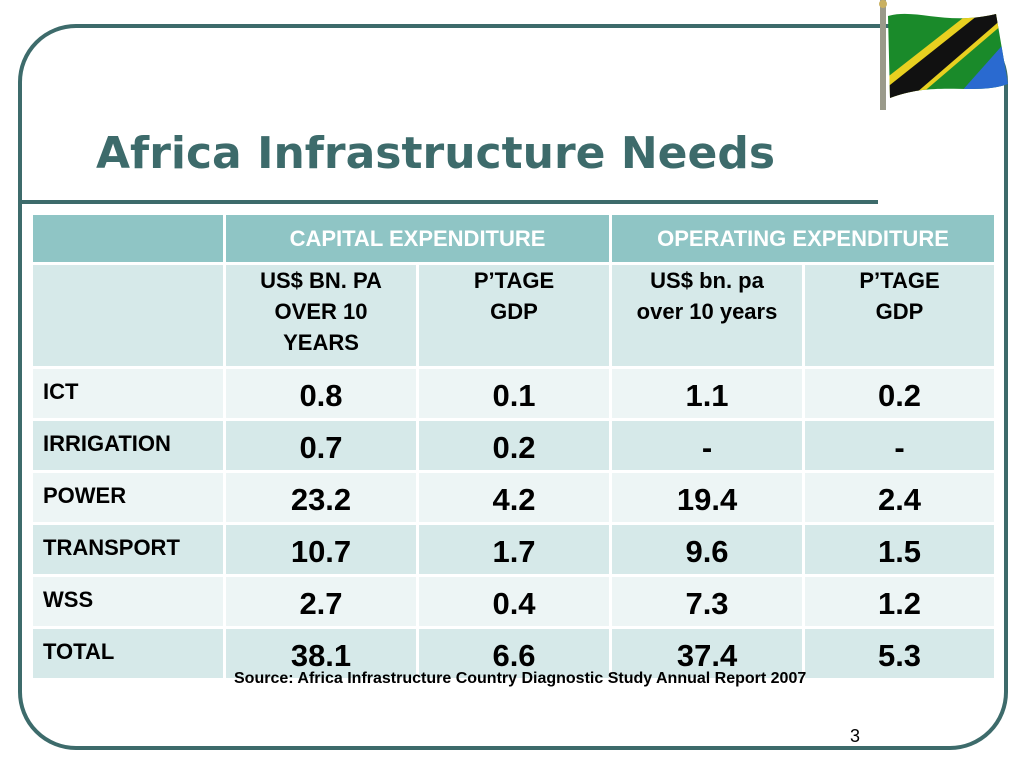 The width and height of the screenshot is (1024, 768). What do you see at coordinates (321, 311) in the screenshot?
I see `header-line: OVER 10` at bounding box center [321, 311].